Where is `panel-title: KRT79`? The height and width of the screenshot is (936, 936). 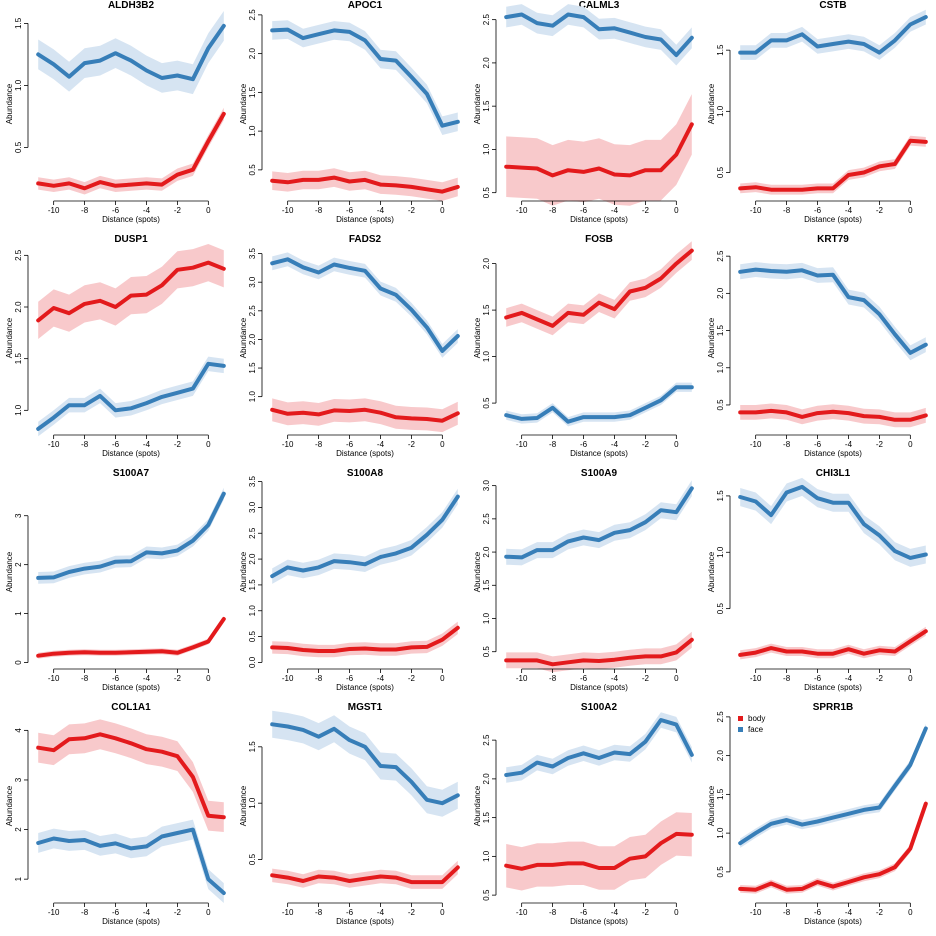
panel-title: KRT79 is located at coordinates (833, 239).